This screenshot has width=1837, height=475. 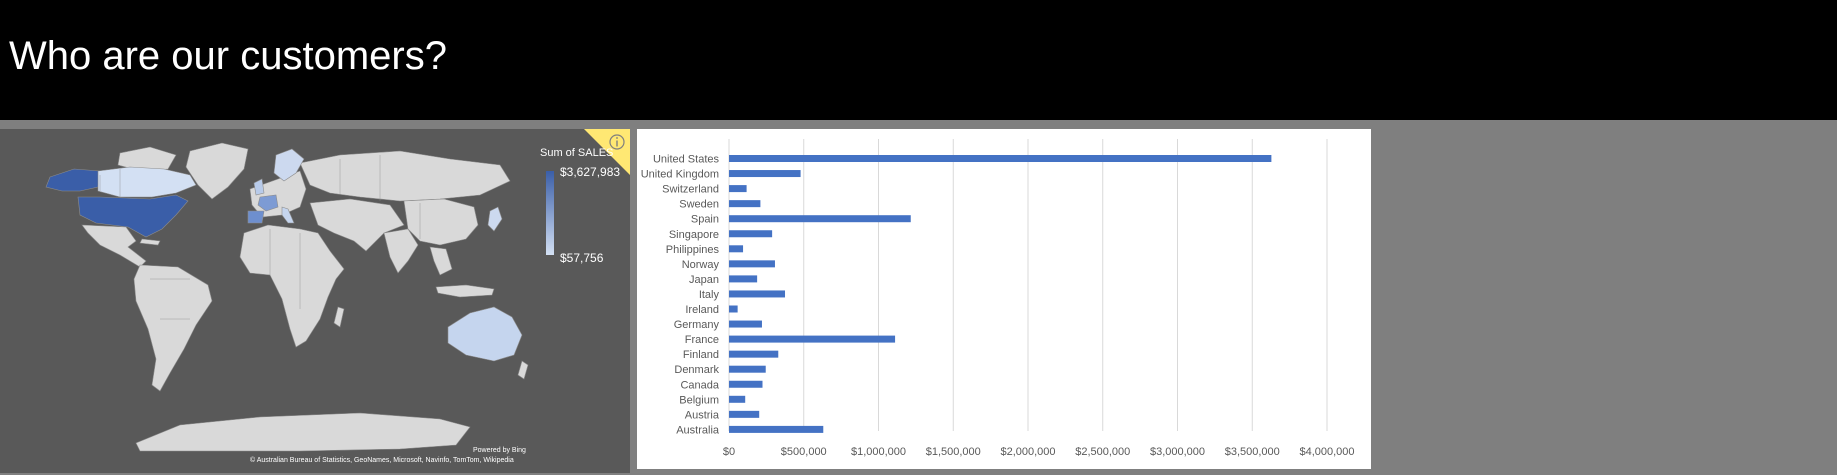 What do you see at coordinates (878, 452) in the screenshot?
I see `x-tick-label: $1,000,000` at bounding box center [878, 452].